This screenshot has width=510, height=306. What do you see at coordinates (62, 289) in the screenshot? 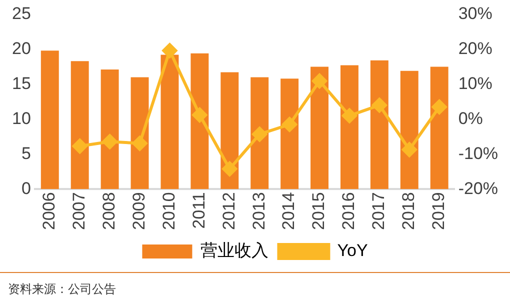
I see `text: 资料来源：公司公告` at bounding box center [62, 289].